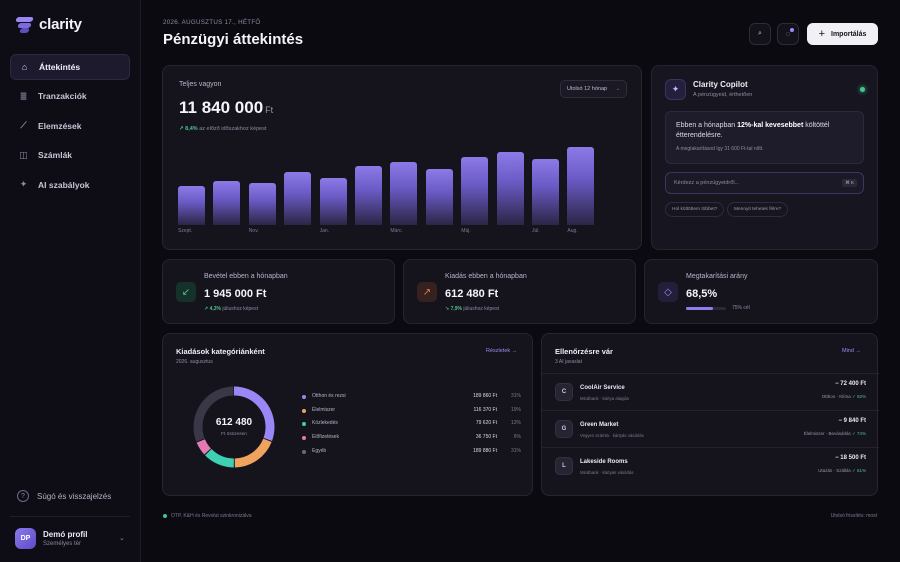 The width and height of the screenshot is (900, 562). I want to click on home-icon: ⌂, so click(24, 67).